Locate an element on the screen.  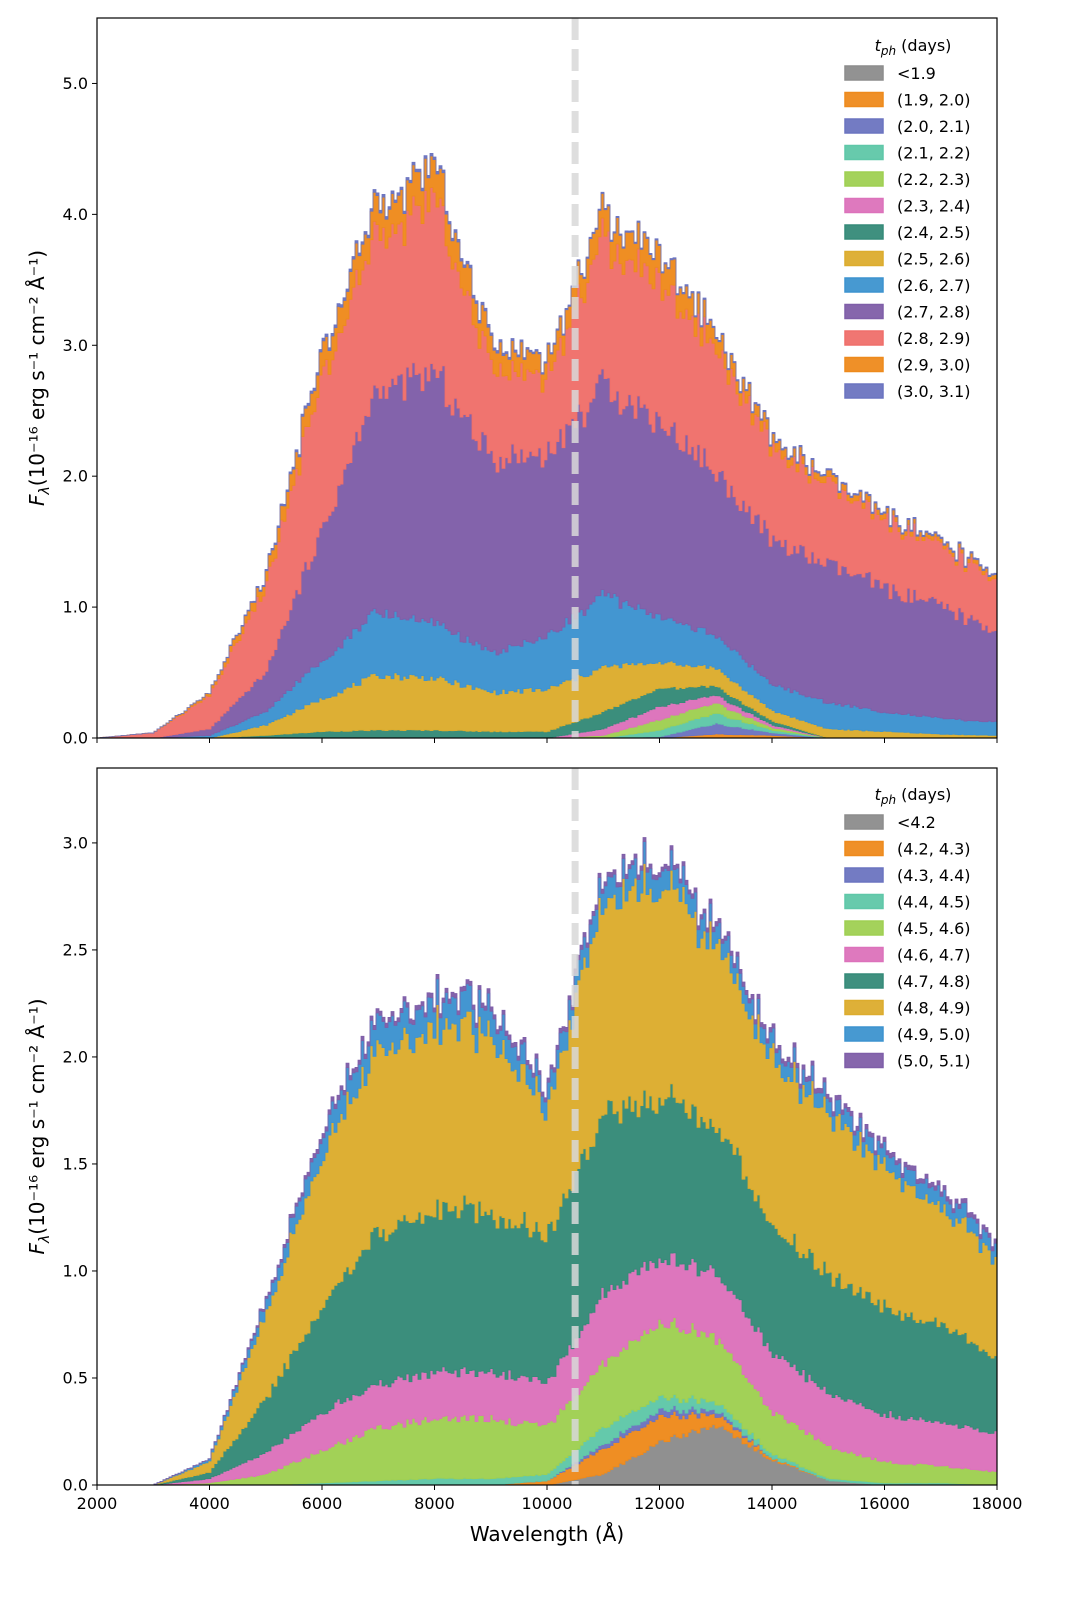
bottom-panel-x-tick-label: 8000 is located at coordinates (434, 1503).